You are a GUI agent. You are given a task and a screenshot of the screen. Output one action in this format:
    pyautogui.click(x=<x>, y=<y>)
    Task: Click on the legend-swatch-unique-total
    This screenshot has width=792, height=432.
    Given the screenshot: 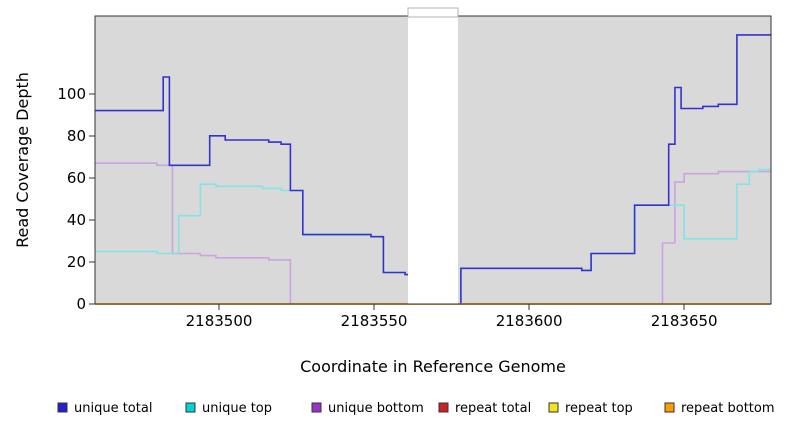 What is the action you would take?
    pyautogui.click(x=62, y=407)
    